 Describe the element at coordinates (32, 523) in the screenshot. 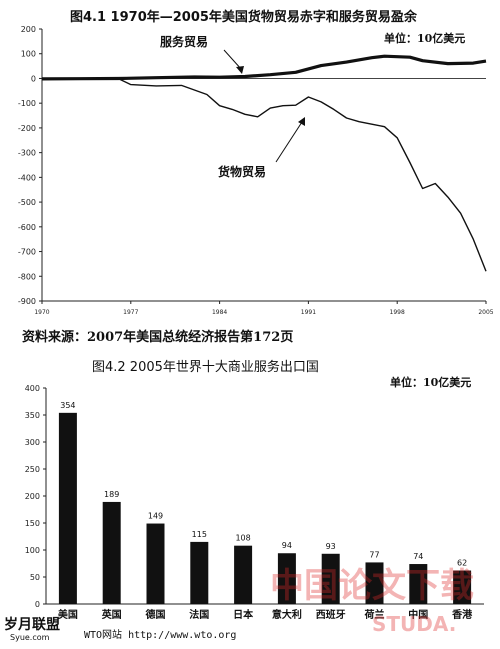

I see `y-tick-label: 150` at that location.